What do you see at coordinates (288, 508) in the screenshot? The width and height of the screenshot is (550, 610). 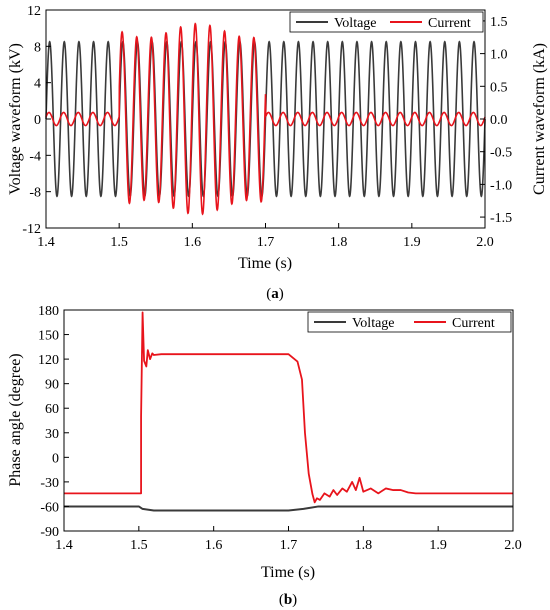 I see `panel-b-series-voltage-line` at bounding box center [288, 508].